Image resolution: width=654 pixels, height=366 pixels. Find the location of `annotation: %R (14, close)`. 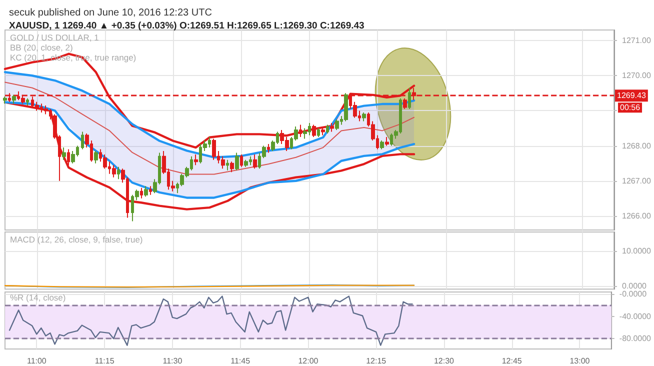

annotation: %R (14, close) is located at coordinates (38, 297).